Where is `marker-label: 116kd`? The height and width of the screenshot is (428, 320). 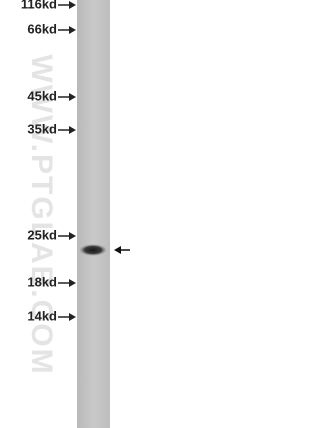
marker-label: 116kd is located at coordinates (39, 5).